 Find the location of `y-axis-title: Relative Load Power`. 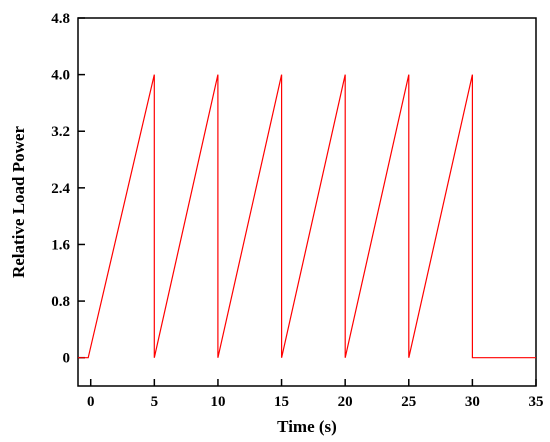

y-axis-title: Relative Load Power is located at coordinates (18, 202).